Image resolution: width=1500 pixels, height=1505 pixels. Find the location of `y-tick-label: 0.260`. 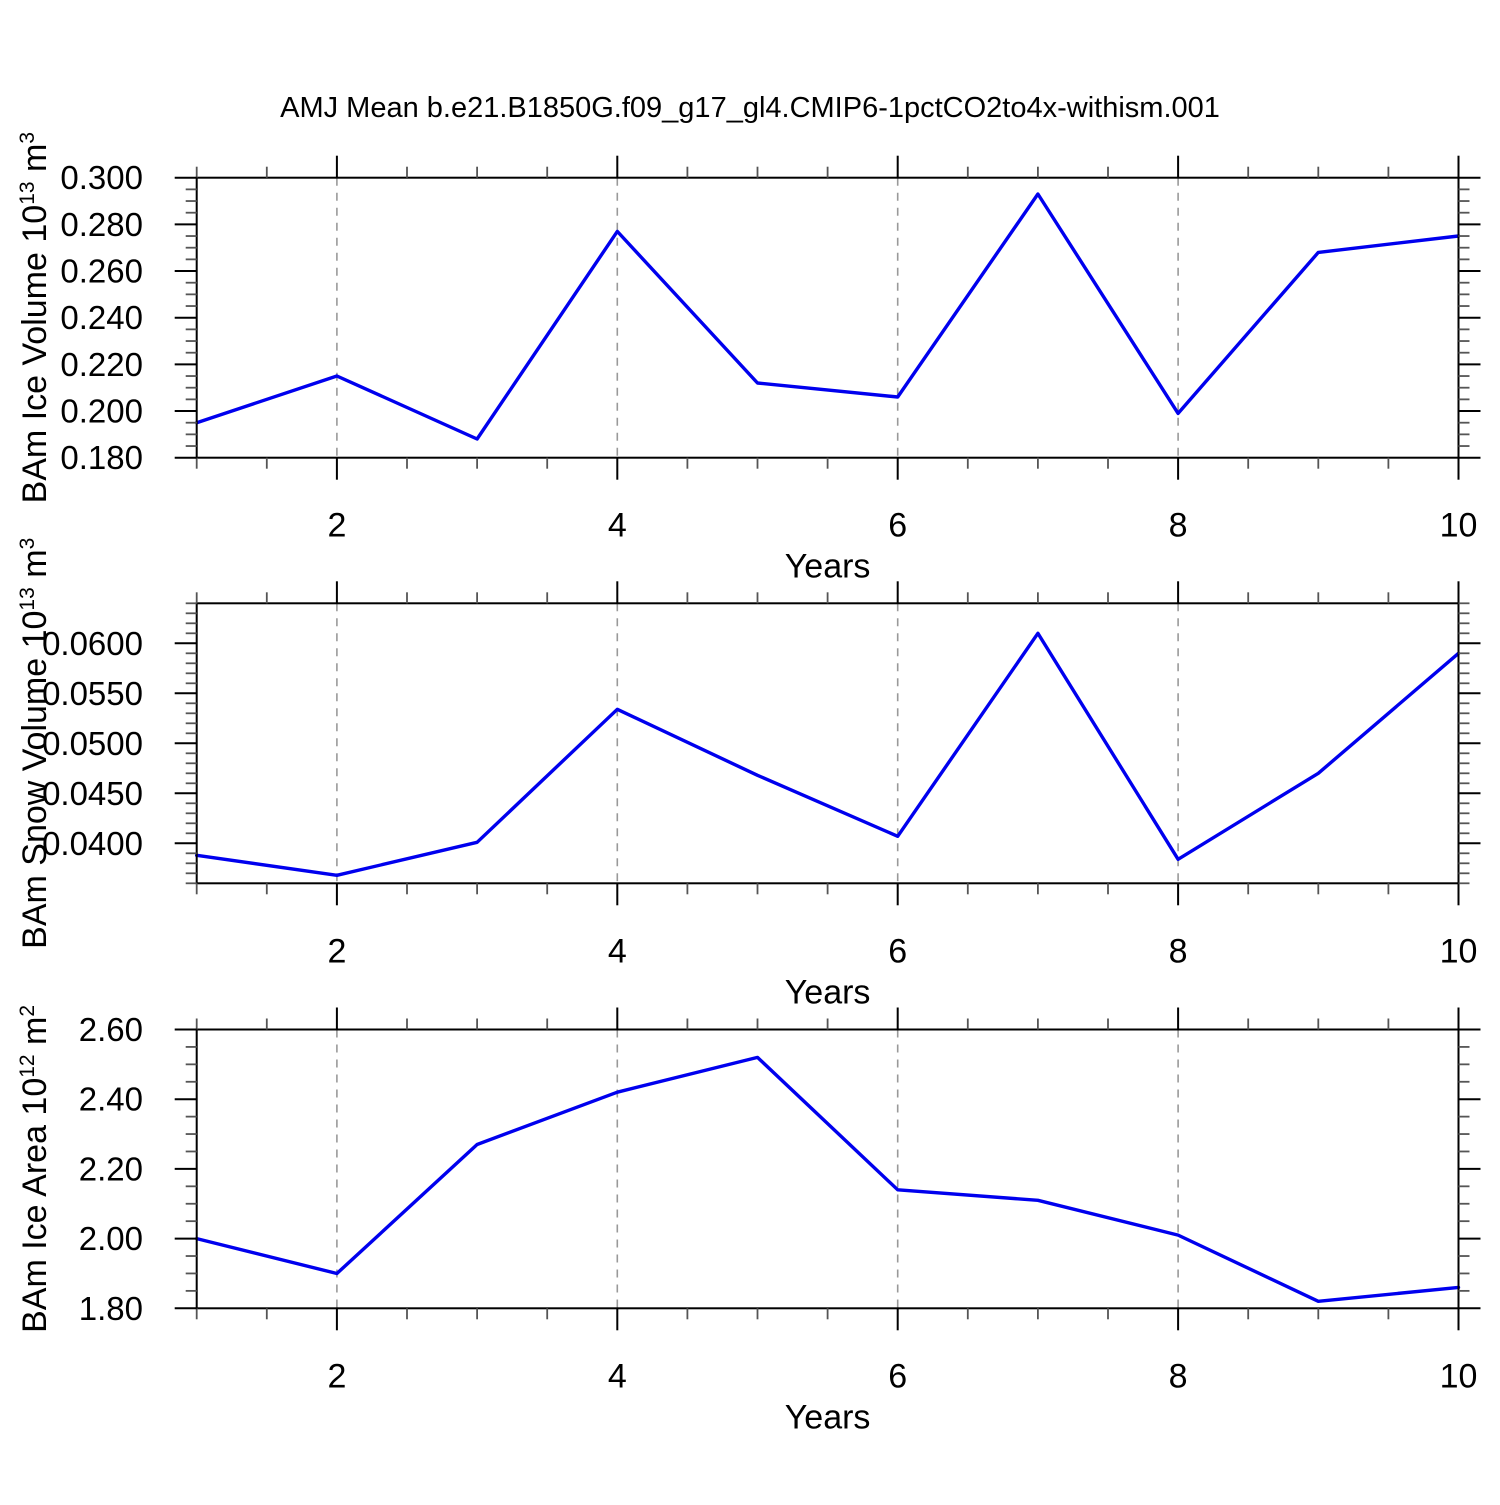

y-tick-label: 0.260 is located at coordinates (101, 271).